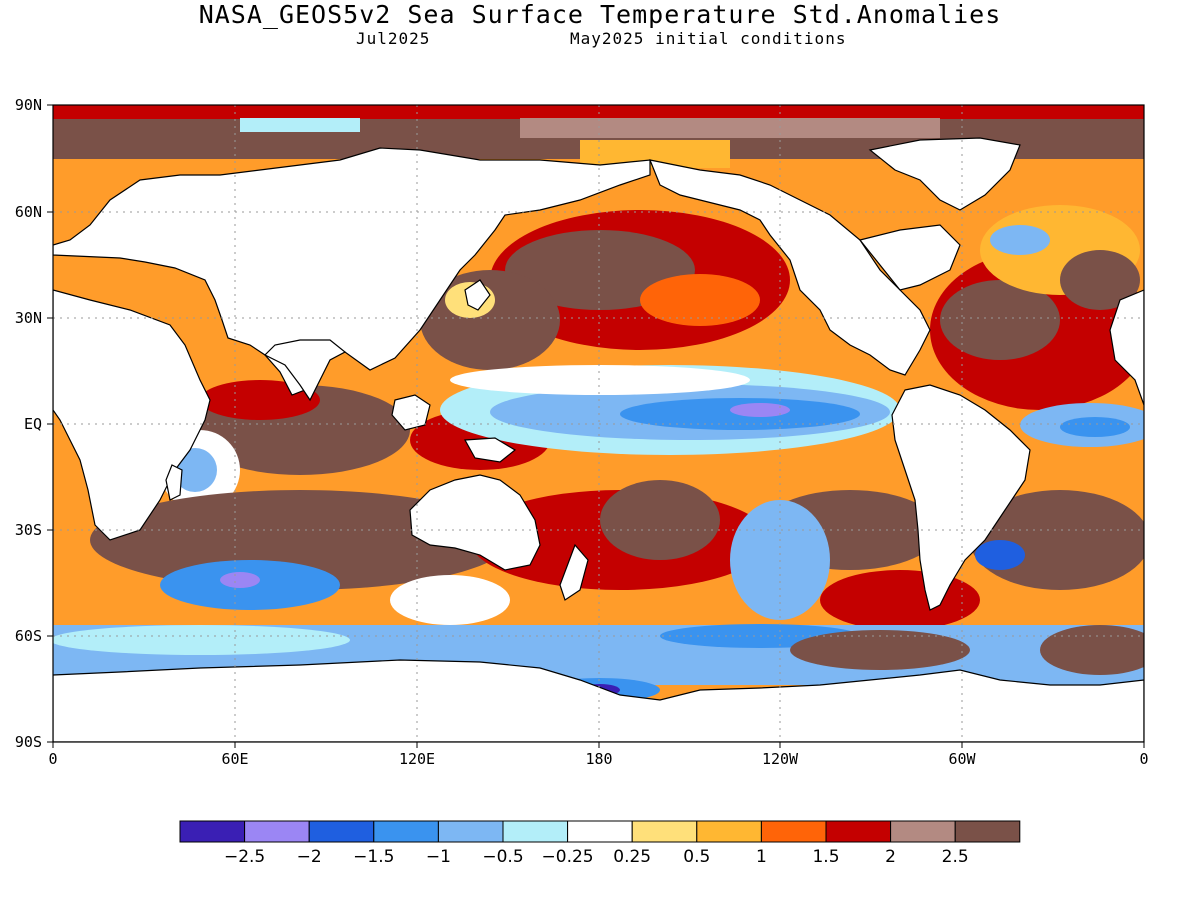 The height and width of the screenshot is (900, 1200). What do you see at coordinates (962, 759) in the screenshot?
I see `lon-label-60w: 60W` at bounding box center [962, 759].